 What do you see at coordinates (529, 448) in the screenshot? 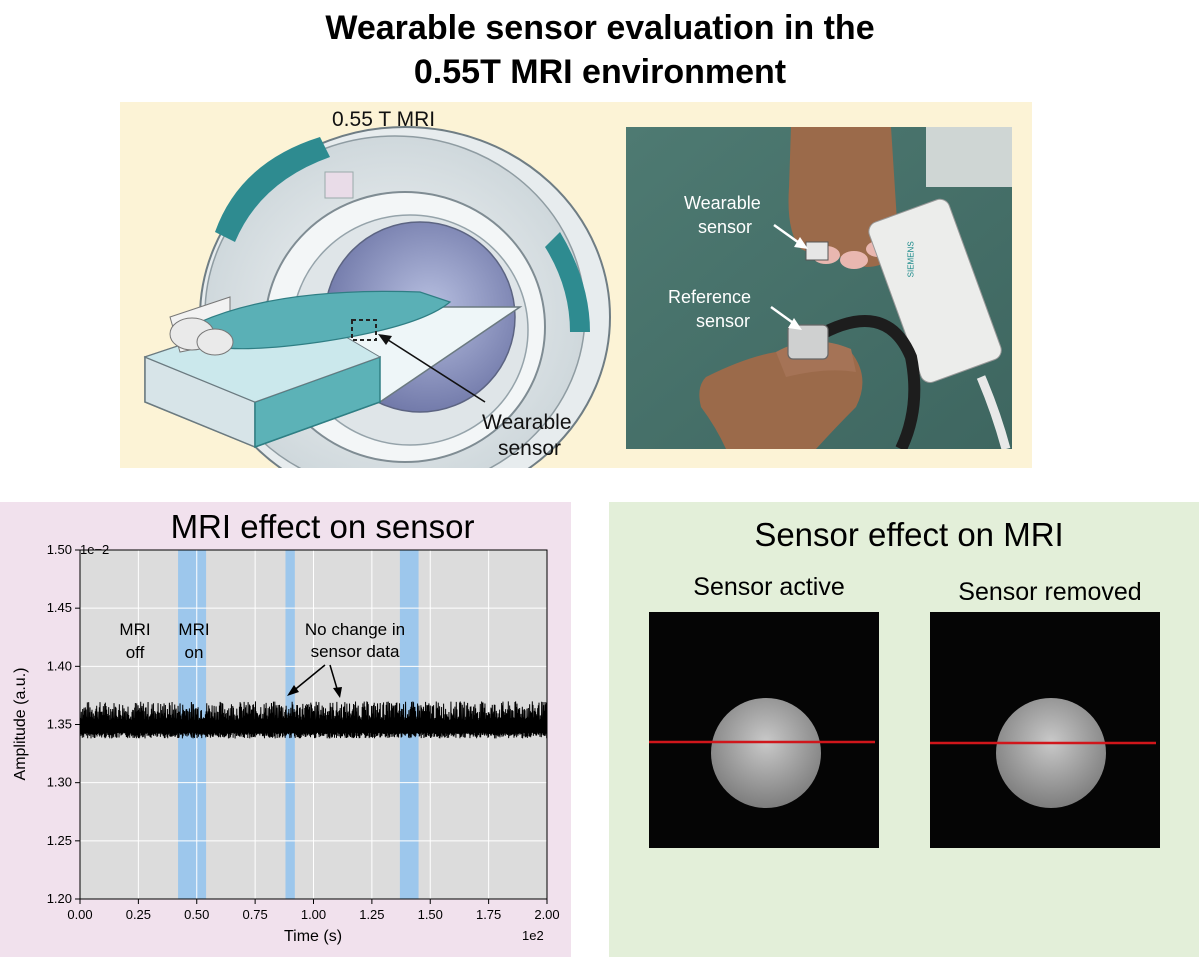
I see `wearable-label-line-2: sensor` at bounding box center [529, 448].